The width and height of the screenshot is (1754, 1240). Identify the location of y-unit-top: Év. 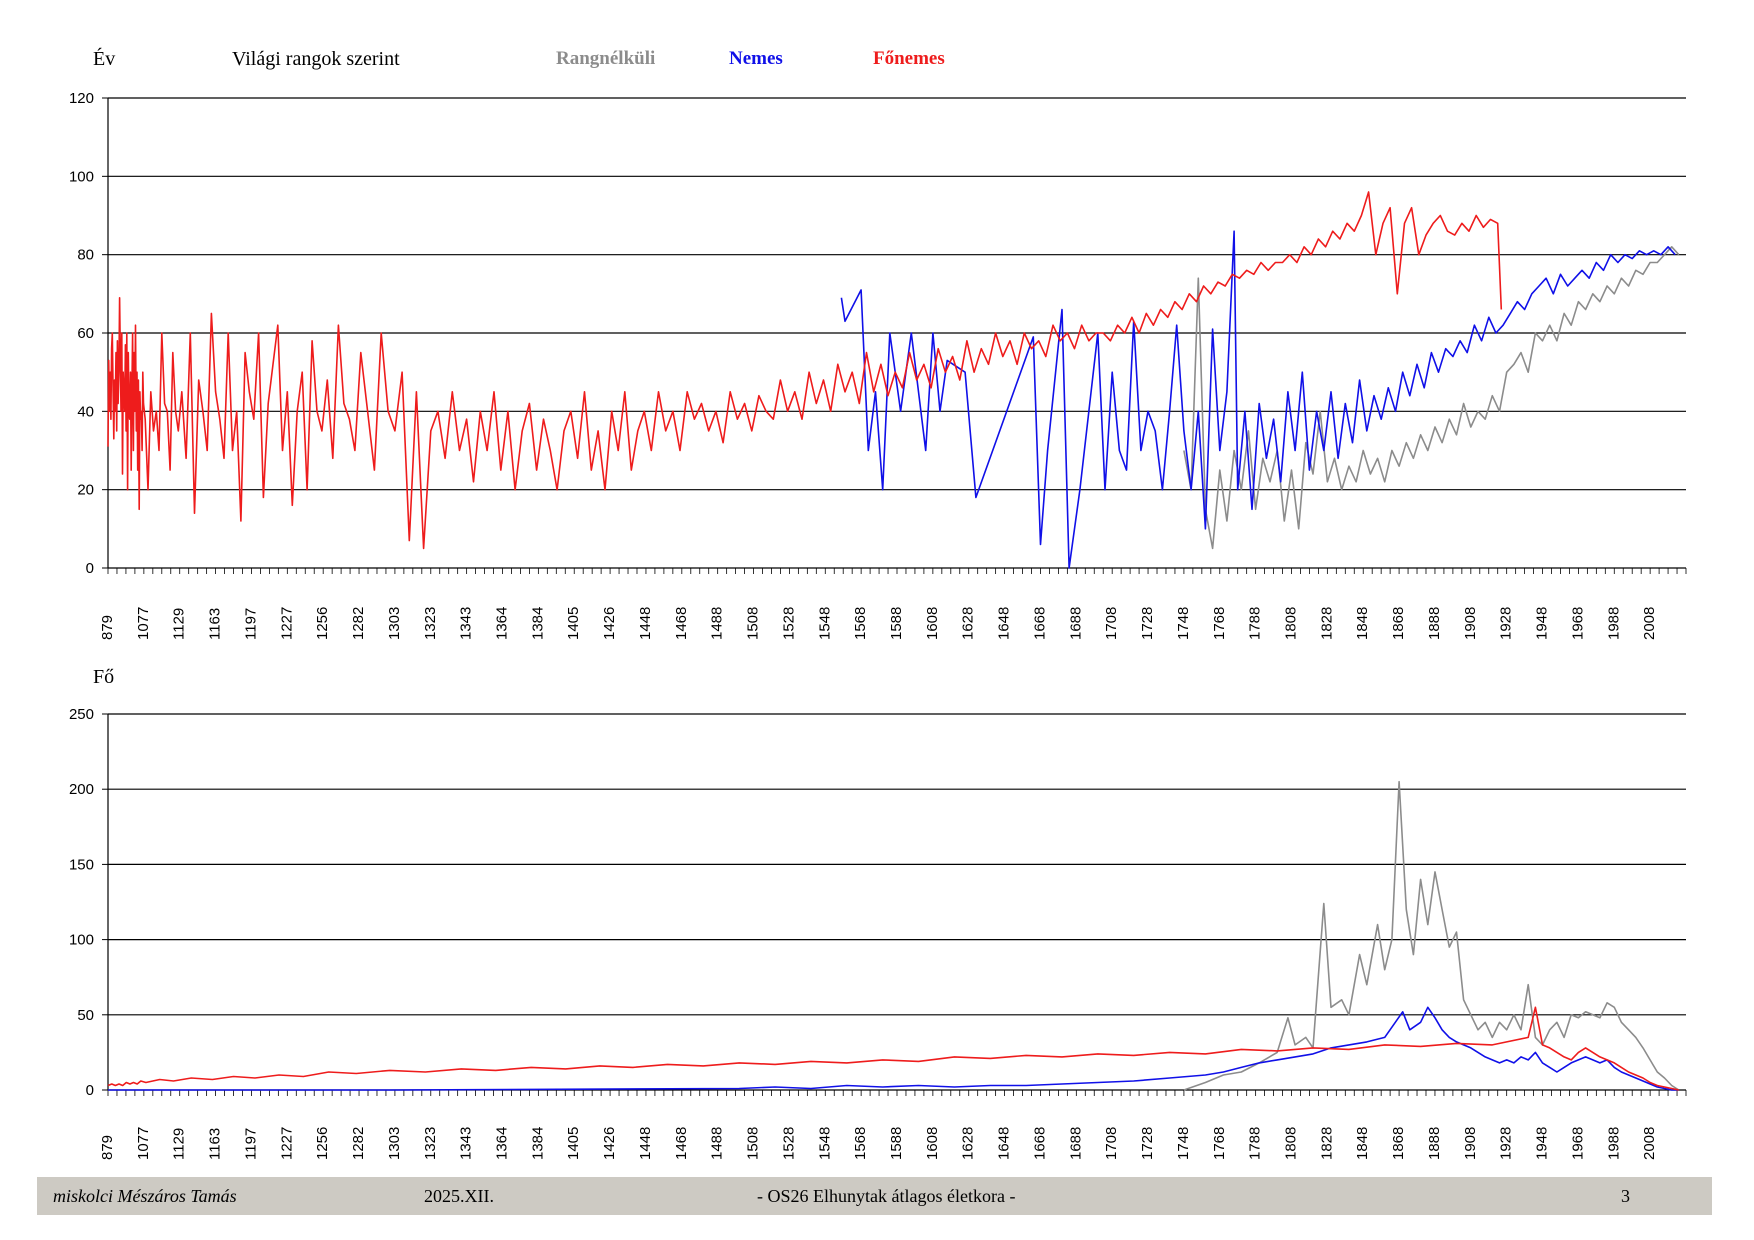
(104, 59).